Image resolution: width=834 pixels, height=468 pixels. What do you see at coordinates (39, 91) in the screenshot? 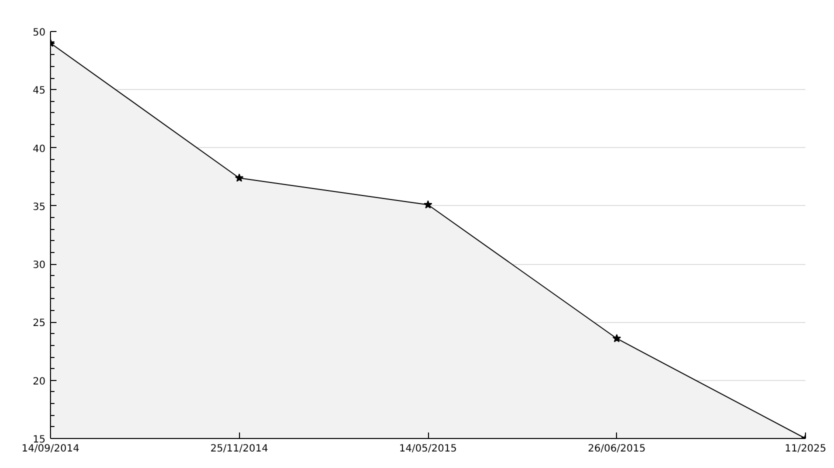
I see `y-tick-label: 45` at bounding box center [39, 91].